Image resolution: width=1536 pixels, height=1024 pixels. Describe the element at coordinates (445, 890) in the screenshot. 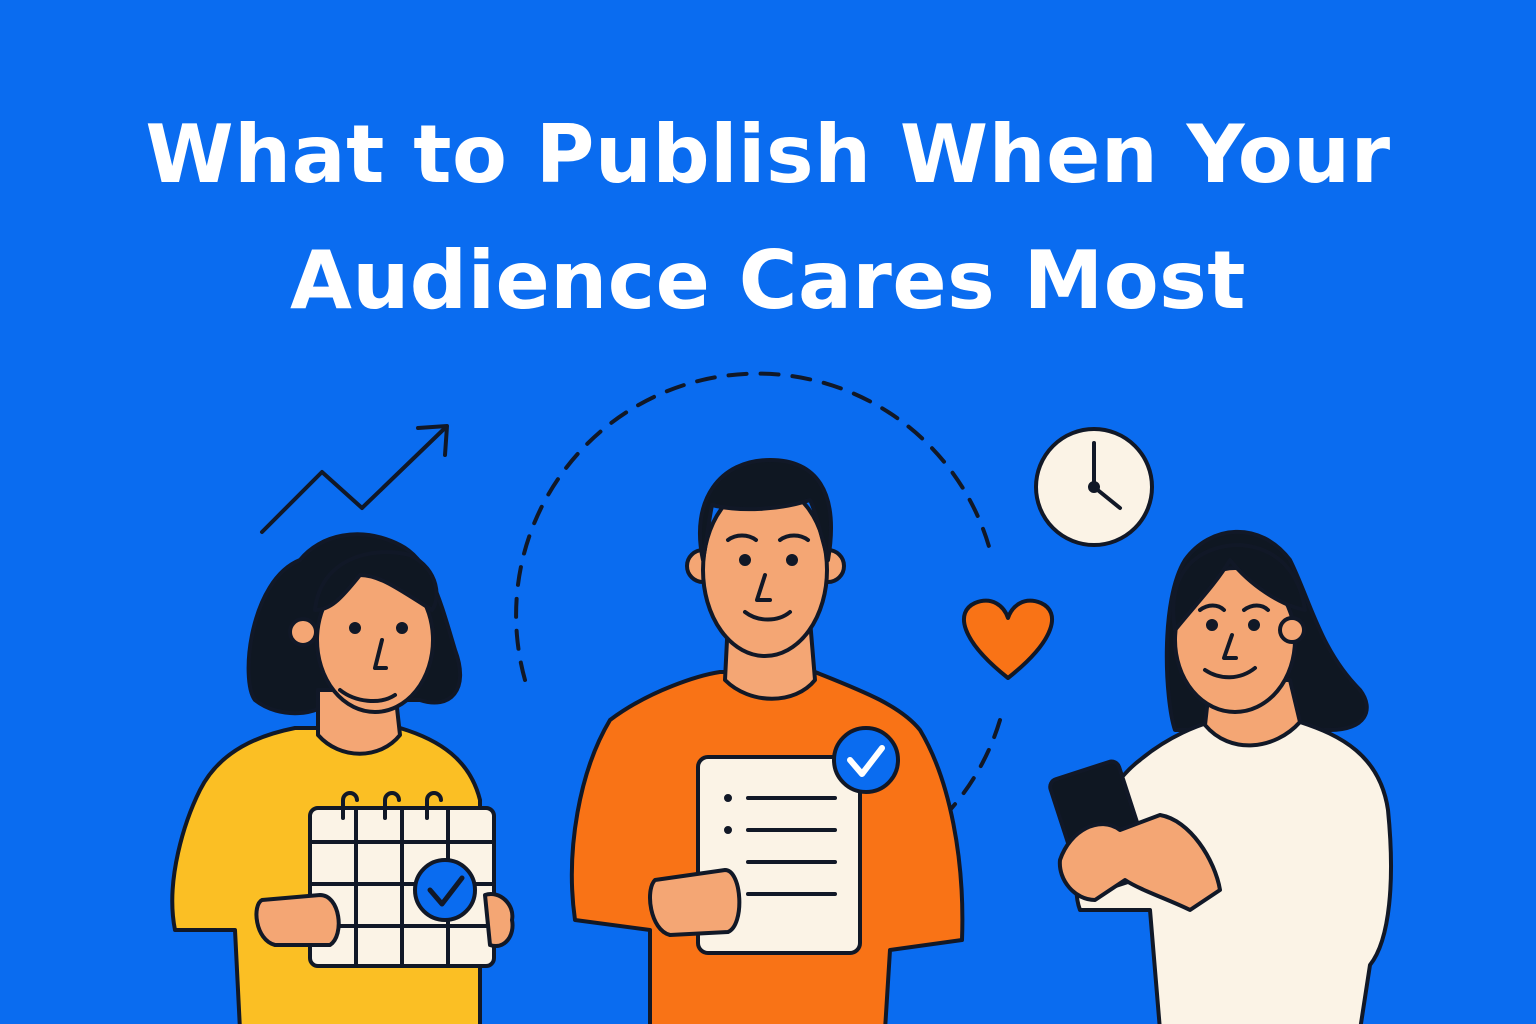

I see `checkmark-icon` at that location.